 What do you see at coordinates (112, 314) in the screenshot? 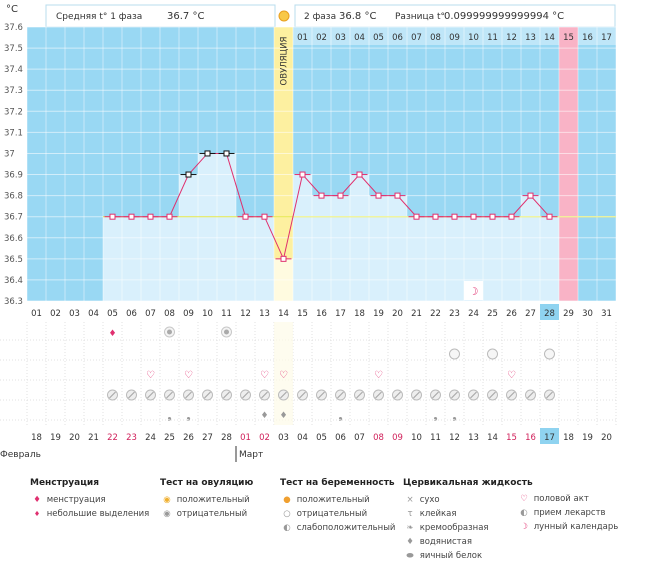
I see `cycle-day-label: 05` at bounding box center [112, 314].